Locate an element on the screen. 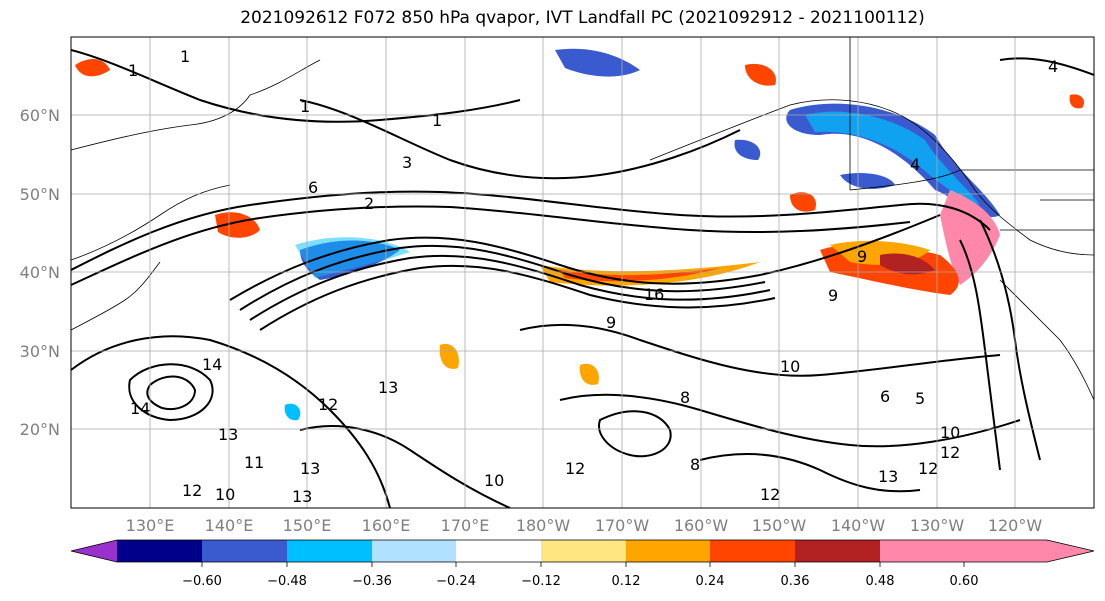 This screenshot has height=601, width=1105. contour-label: 11 is located at coordinates (254, 462).